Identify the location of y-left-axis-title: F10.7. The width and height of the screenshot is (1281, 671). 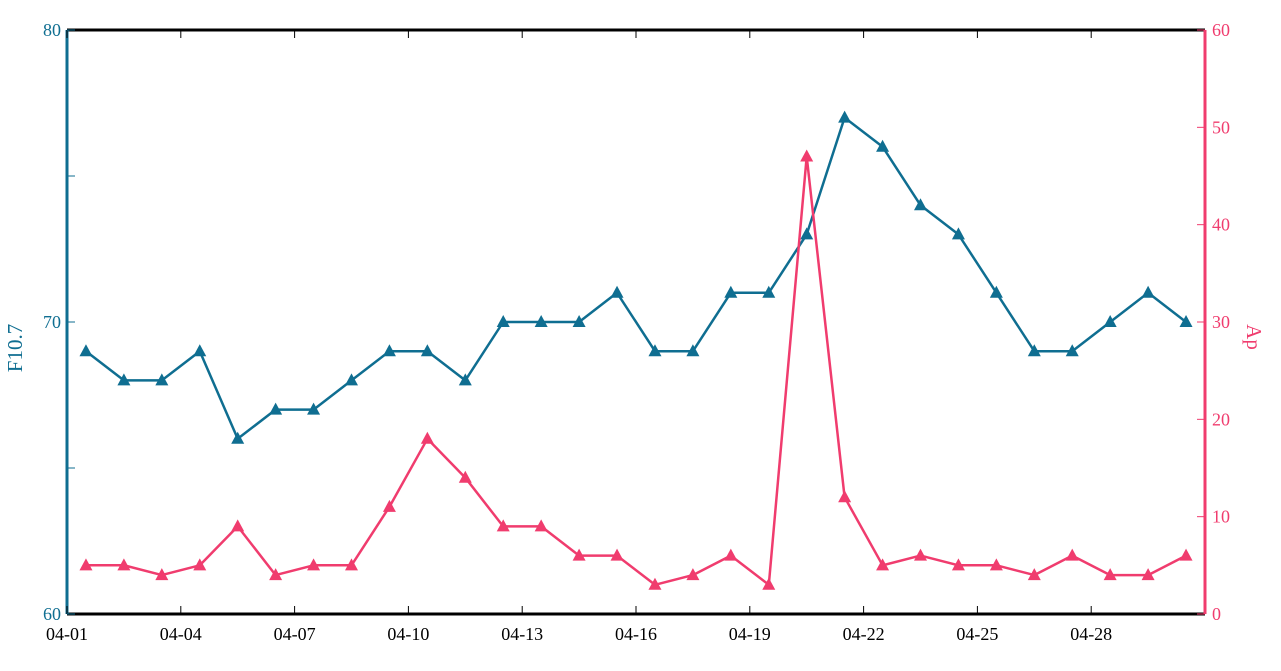
(15, 348).